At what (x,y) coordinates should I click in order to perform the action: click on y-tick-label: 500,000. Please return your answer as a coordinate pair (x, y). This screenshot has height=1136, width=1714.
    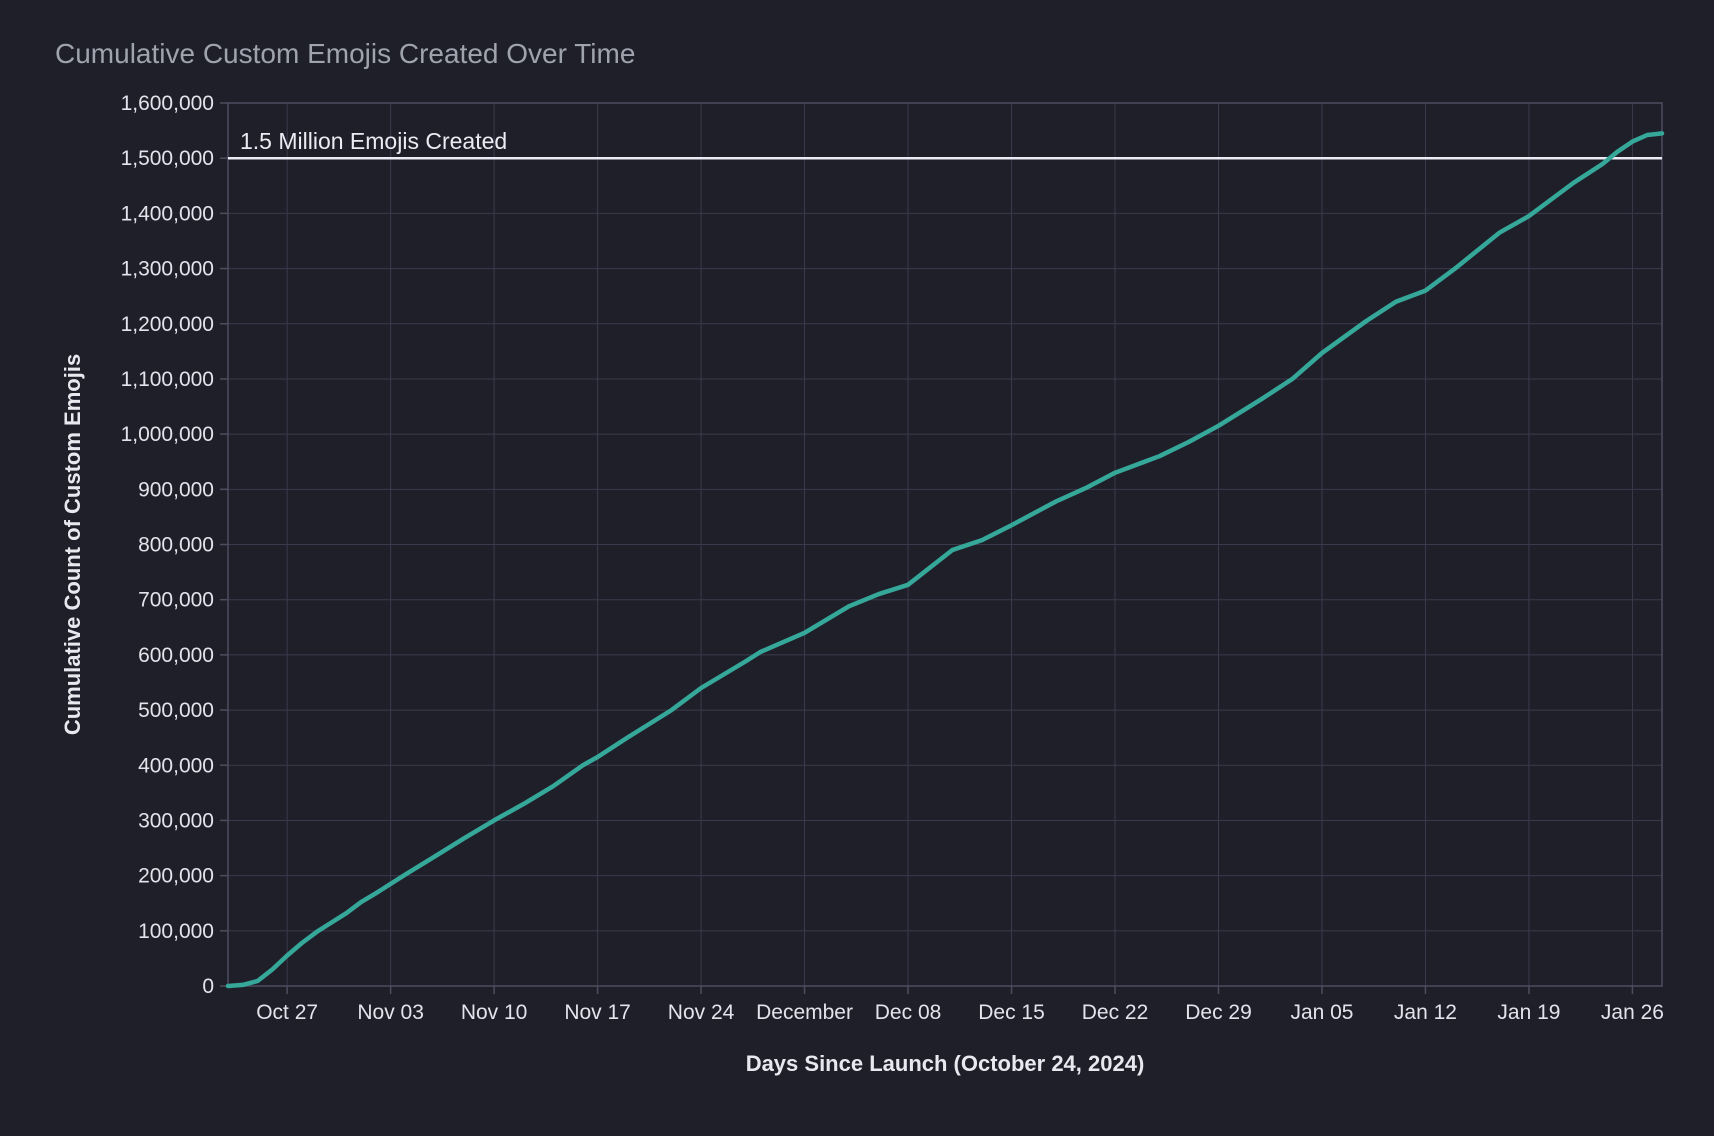
    Looking at the image, I should click on (176, 710).